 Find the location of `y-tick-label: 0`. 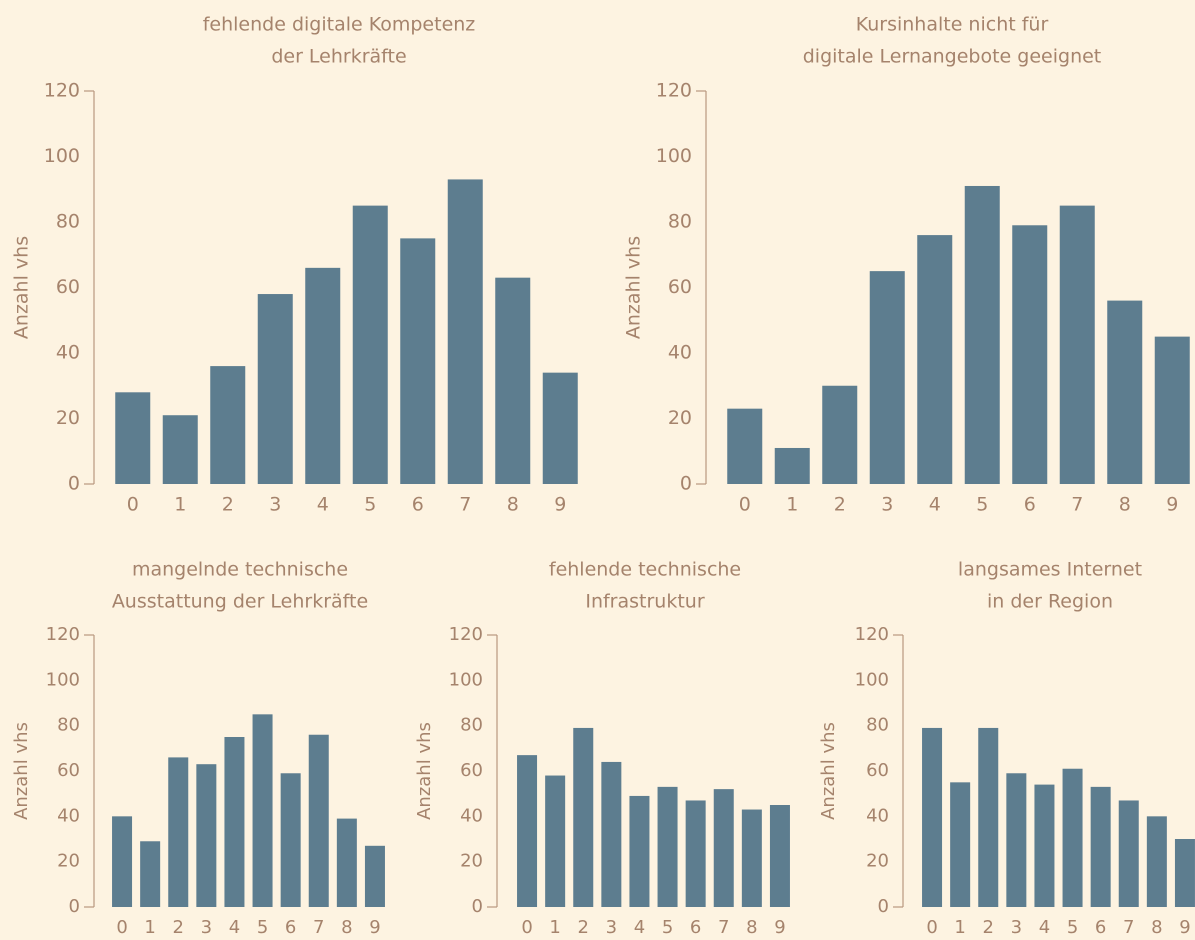

y-tick-label: 0 is located at coordinates (686, 484).